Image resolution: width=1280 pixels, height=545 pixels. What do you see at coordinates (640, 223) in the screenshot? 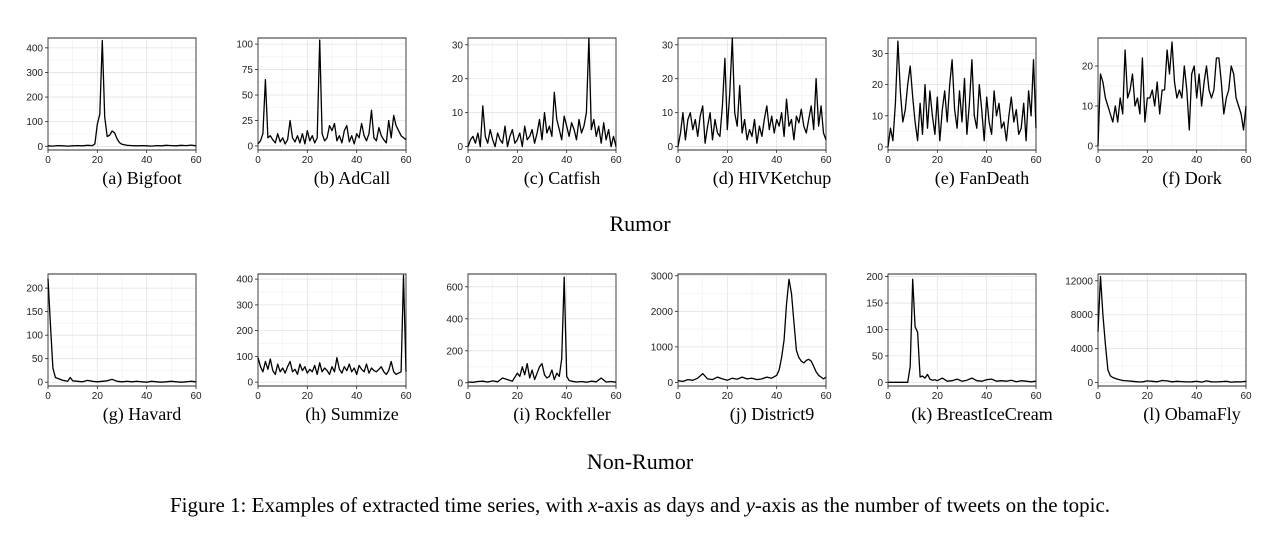
I see `group-label-rumor: Rumor` at bounding box center [640, 223].